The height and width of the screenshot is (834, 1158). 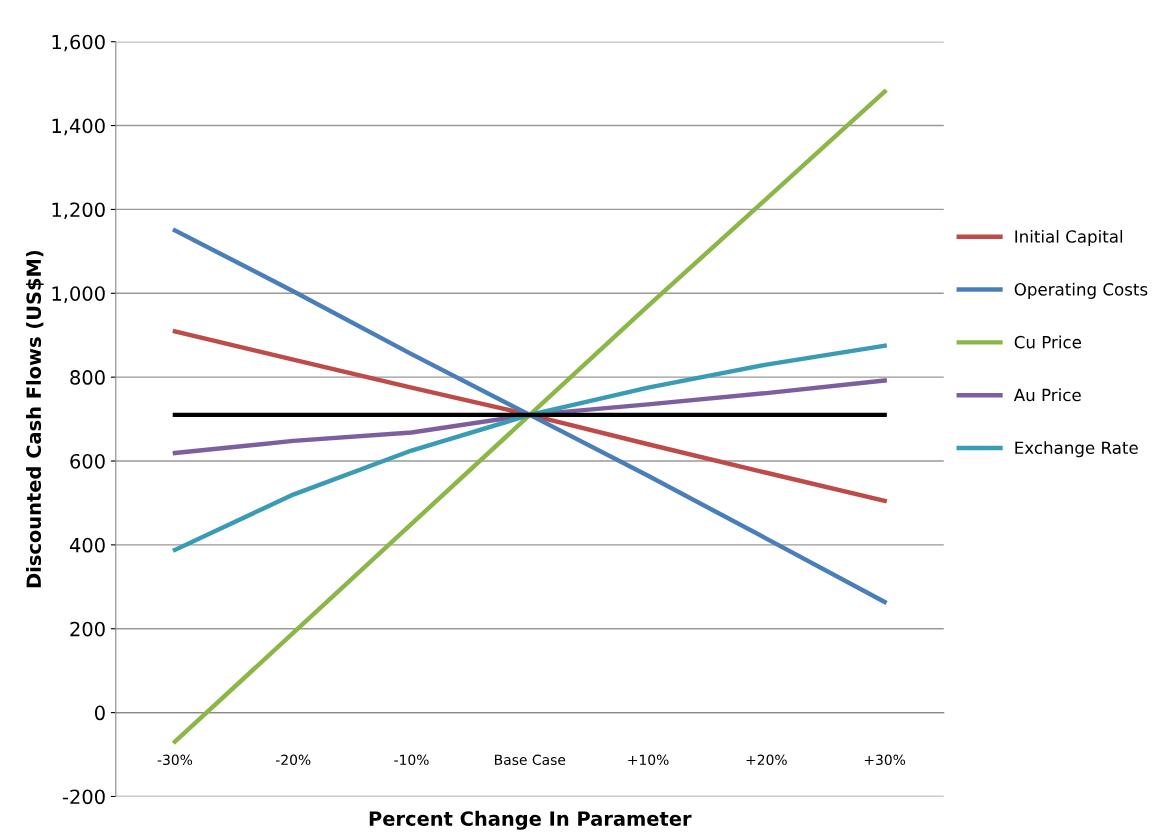 I want to click on y-tick-label: -200, so click(x=83, y=797).